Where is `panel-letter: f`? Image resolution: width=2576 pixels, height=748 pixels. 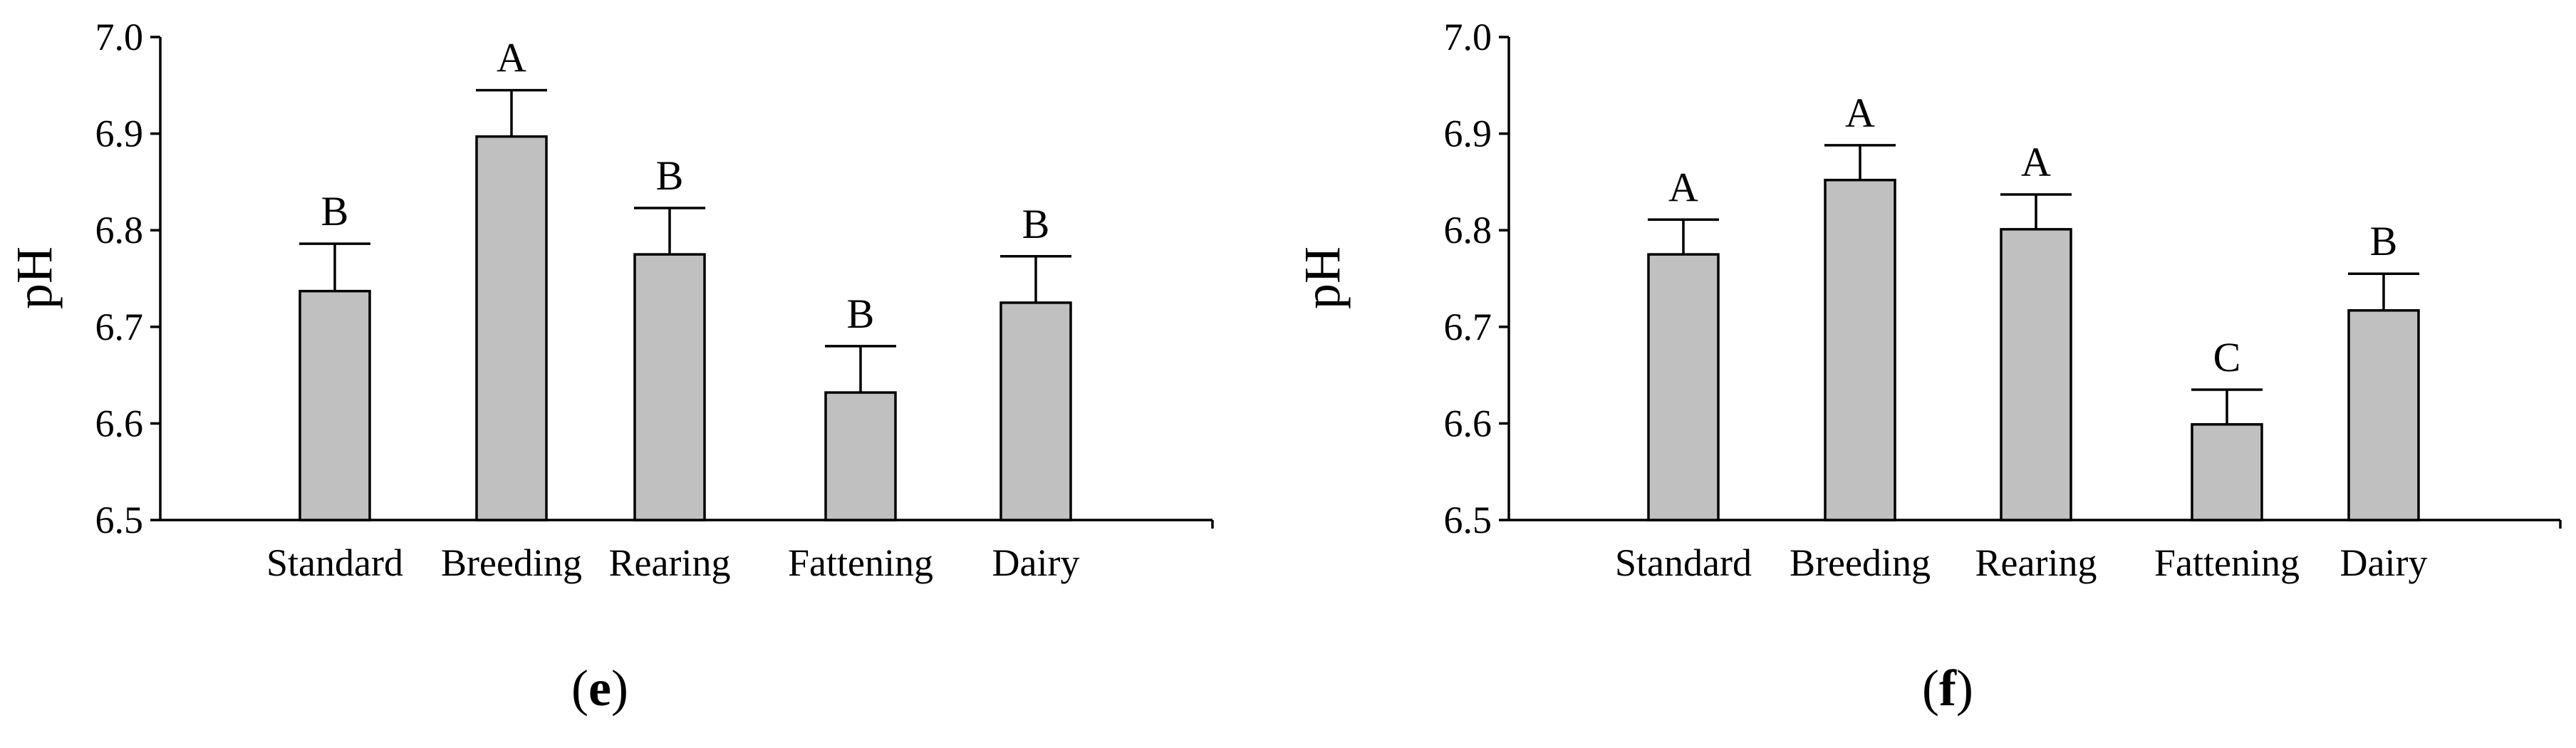
panel-letter: f is located at coordinates (1948, 688).